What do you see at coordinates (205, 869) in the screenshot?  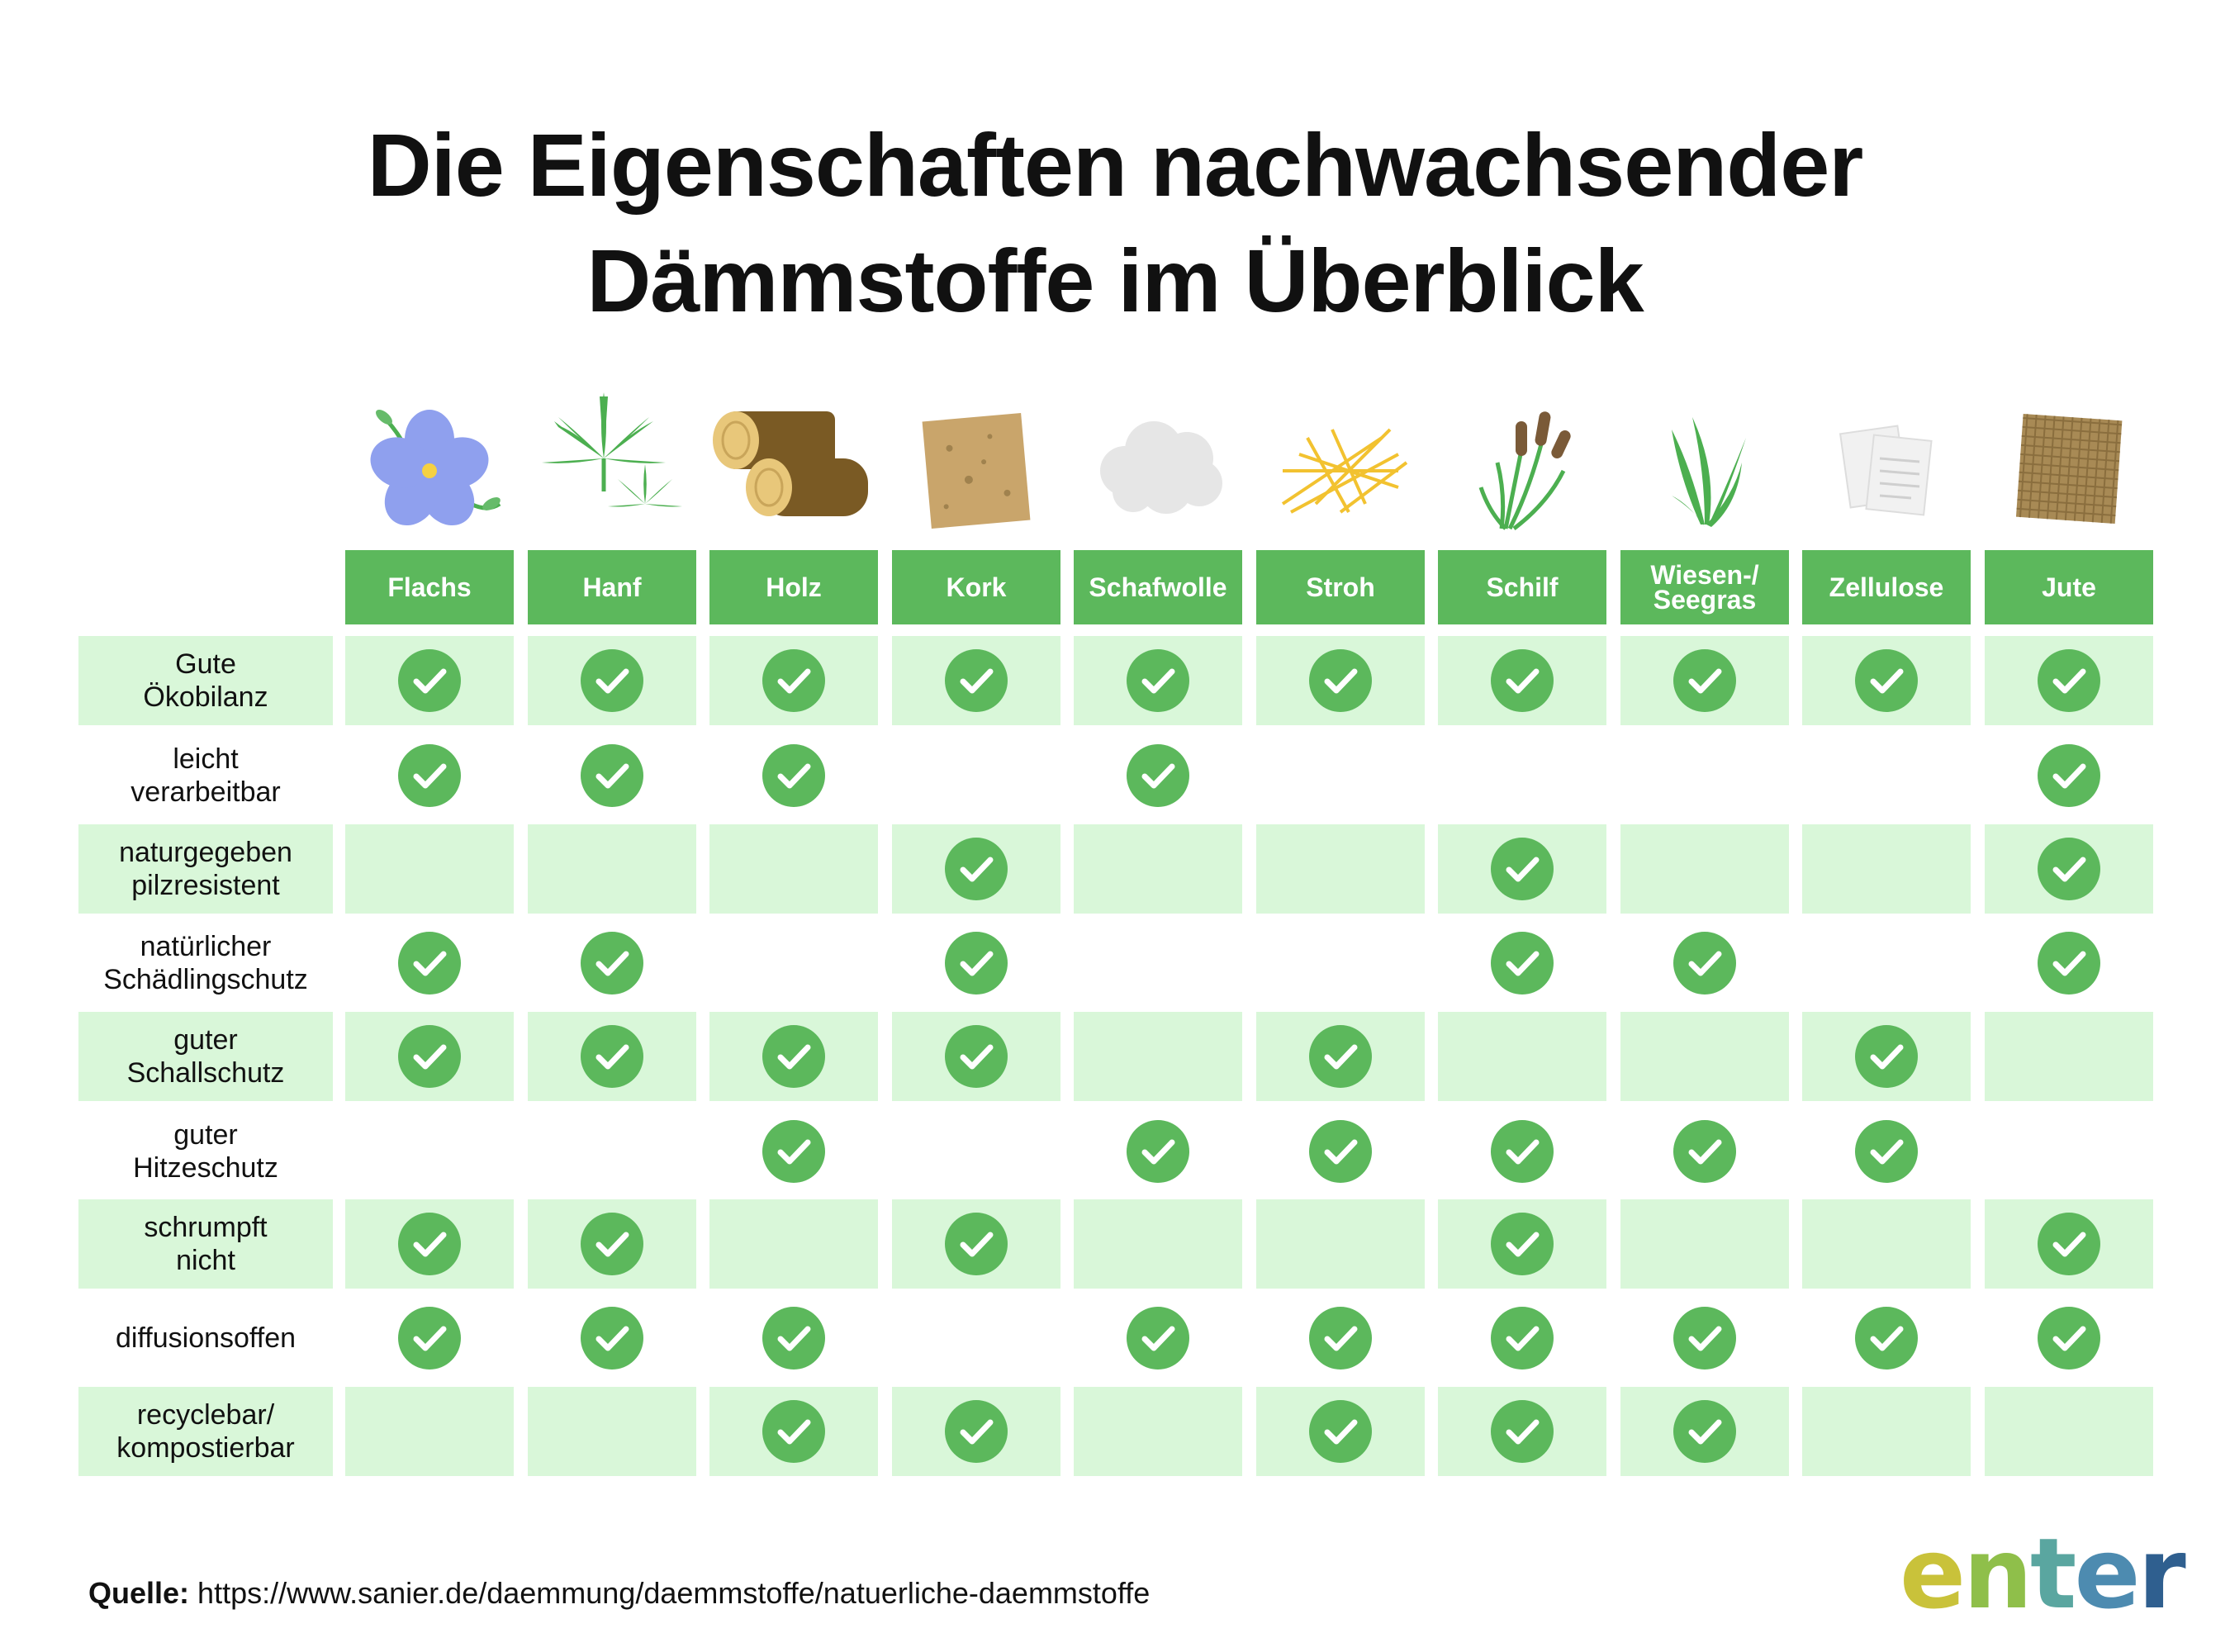 I see `row-label: naturgegeben pilzresistent` at bounding box center [205, 869].